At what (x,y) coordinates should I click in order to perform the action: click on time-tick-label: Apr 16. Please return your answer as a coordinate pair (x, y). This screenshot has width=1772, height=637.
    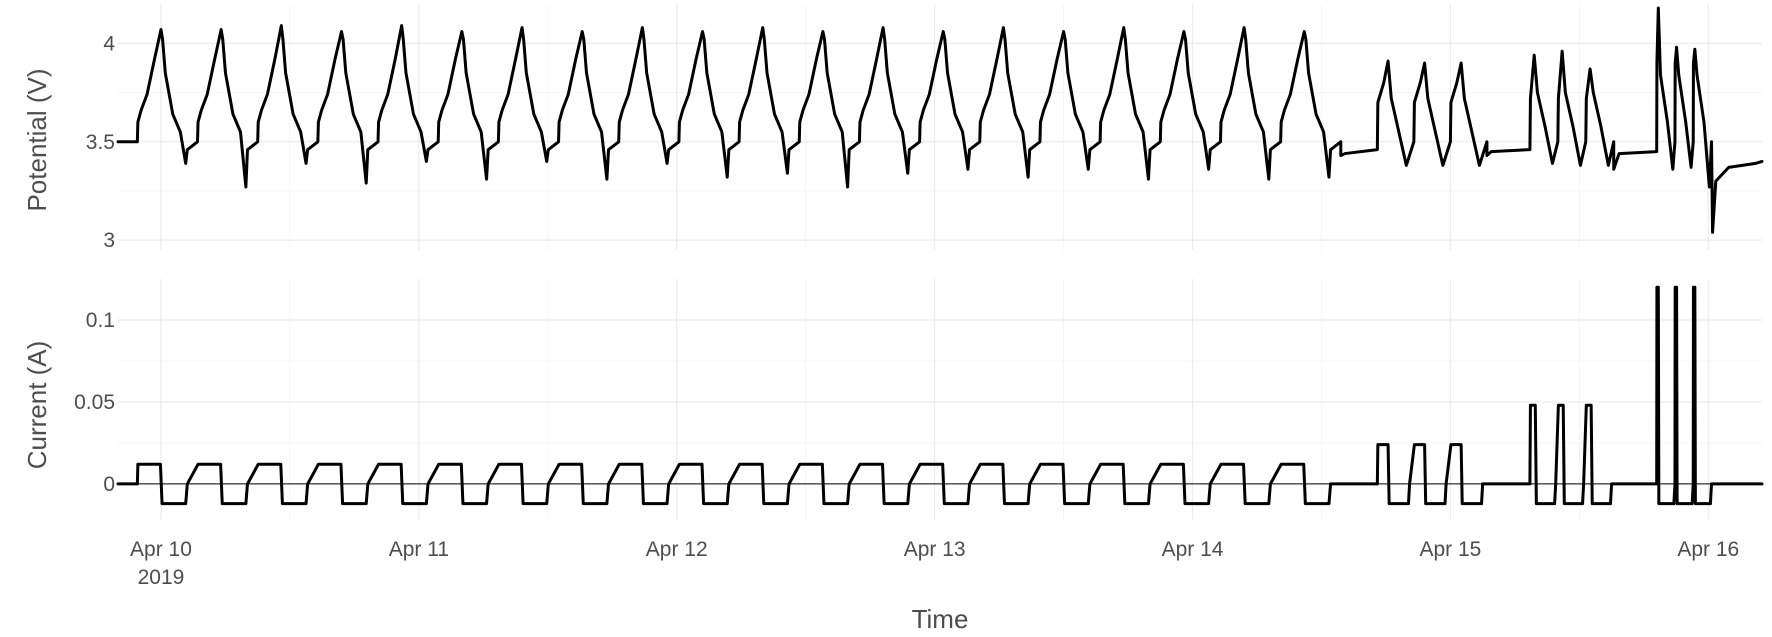
    Looking at the image, I should click on (1708, 549).